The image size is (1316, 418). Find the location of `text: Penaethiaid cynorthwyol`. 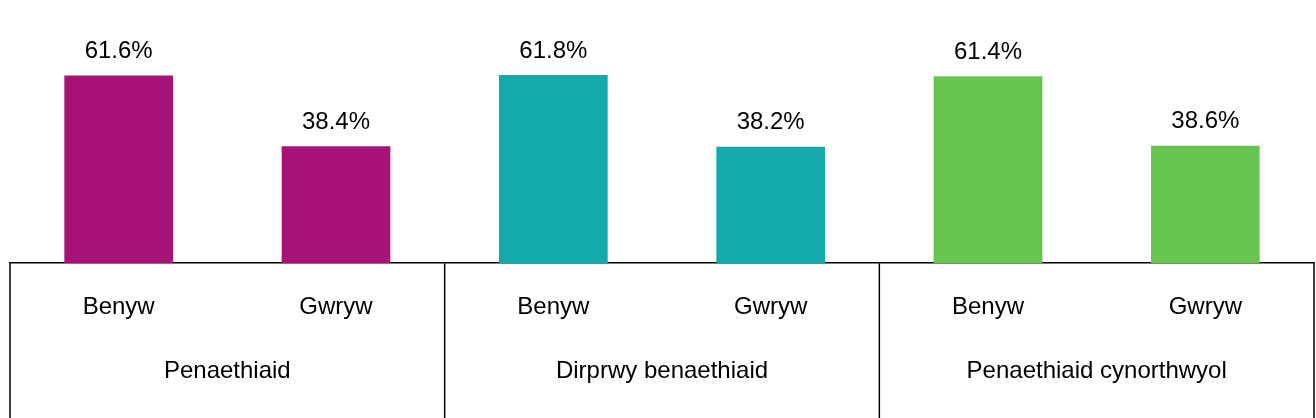

text: Penaethiaid cynorthwyol is located at coordinates (1096, 370).